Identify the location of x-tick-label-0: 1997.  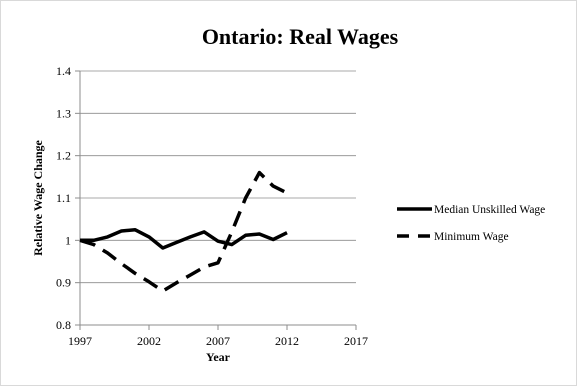
(80, 341).